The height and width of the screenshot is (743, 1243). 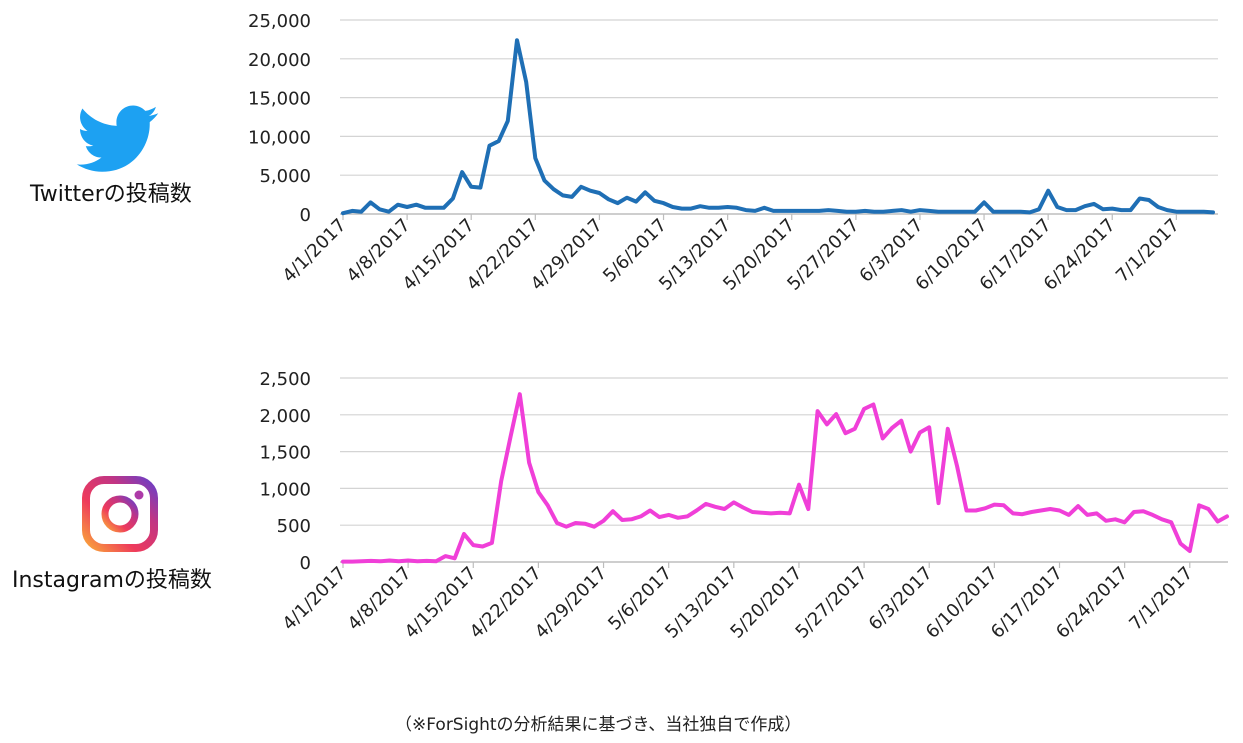 I want to click on instagram-posts-label: Instagramの投稿数, so click(x=112, y=580).